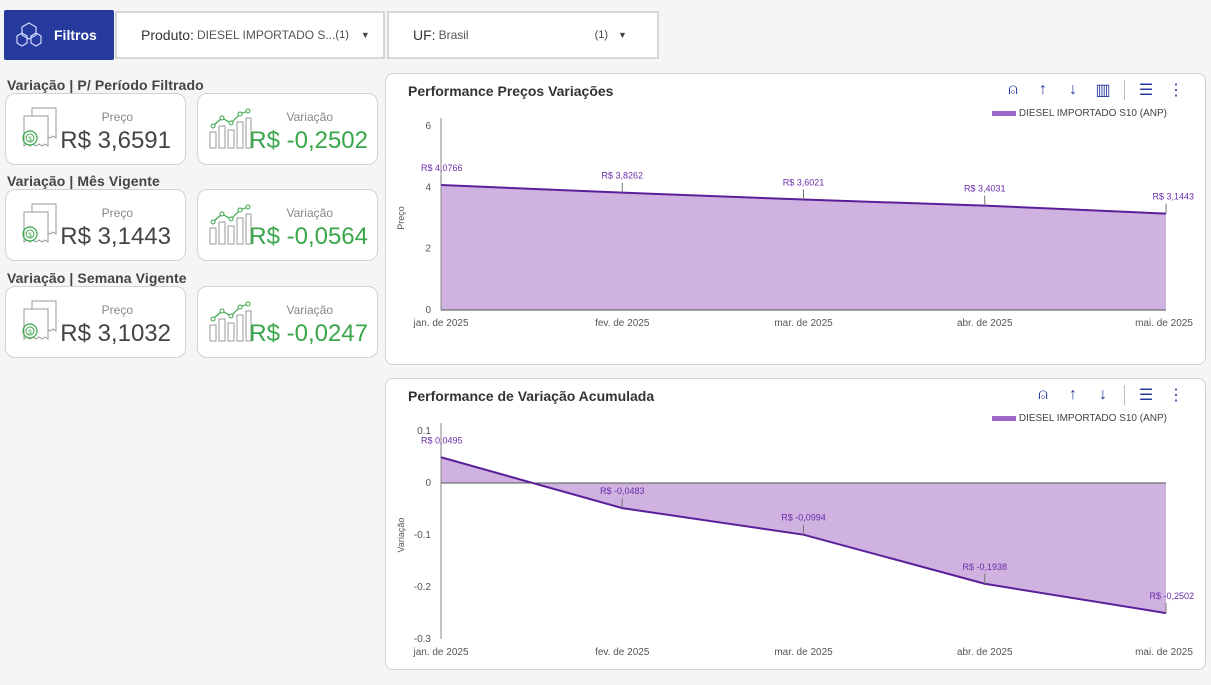 The height and width of the screenshot is (685, 1211). What do you see at coordinates (1173, 197) in the screenshot?
I see `data-label: R$ 3,1443` at bounding box center [1173, 197].